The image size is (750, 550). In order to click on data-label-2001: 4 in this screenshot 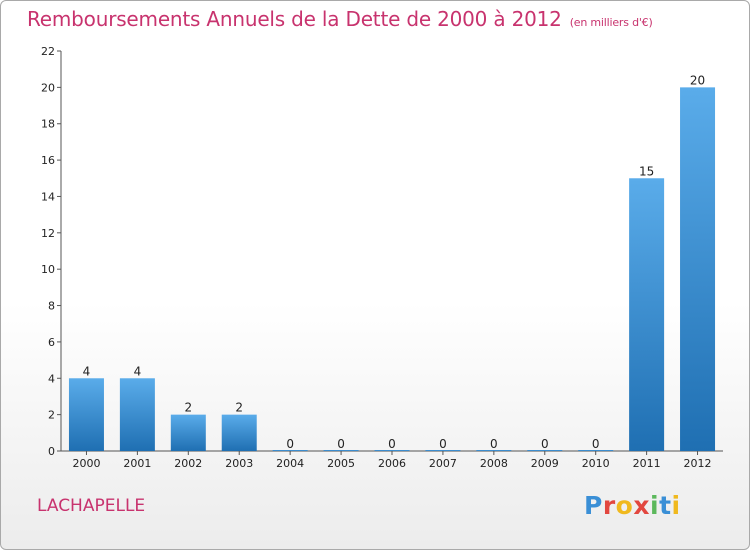, I will do `click(138, 371)`.